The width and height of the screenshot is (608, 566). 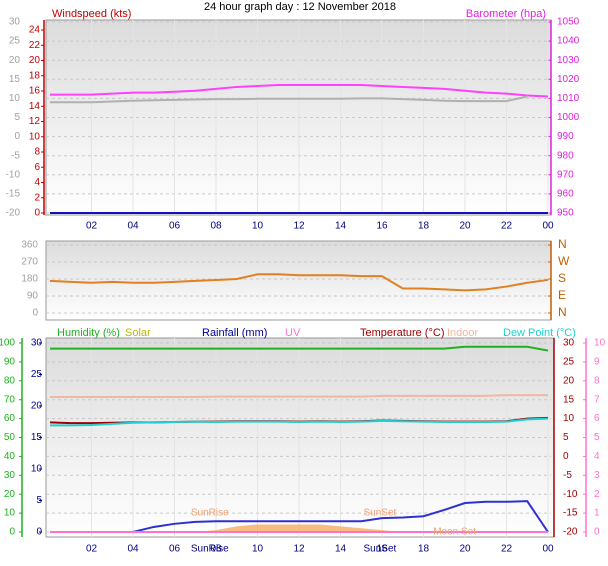 What do you see at coordinates (10, 380) in the screenshot?
I see `y-tick-label: 80` at bounding box center [10, 380].